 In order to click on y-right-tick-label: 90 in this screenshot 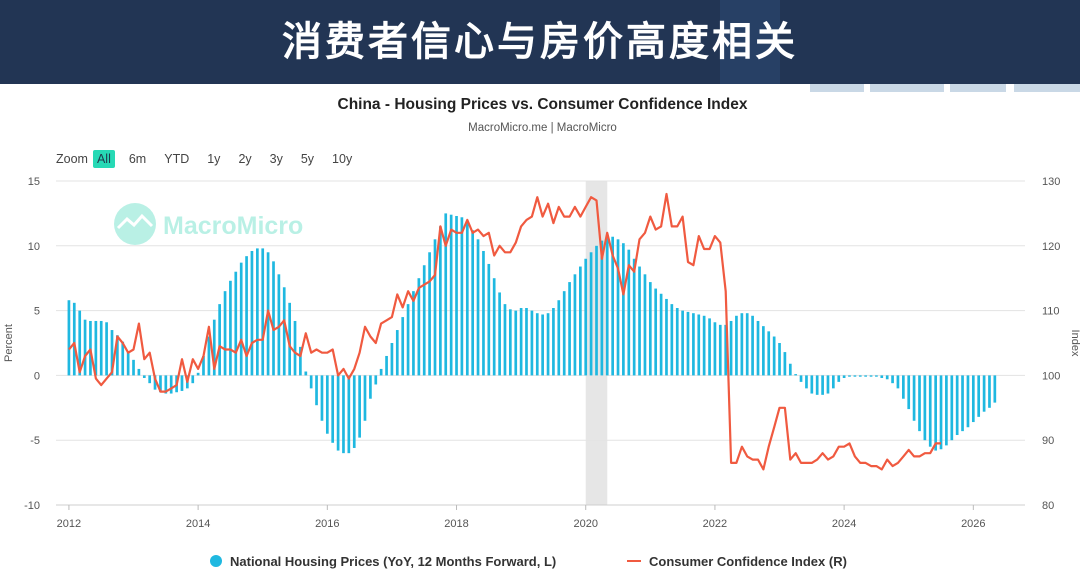, I will do `click(1048, 441)`.